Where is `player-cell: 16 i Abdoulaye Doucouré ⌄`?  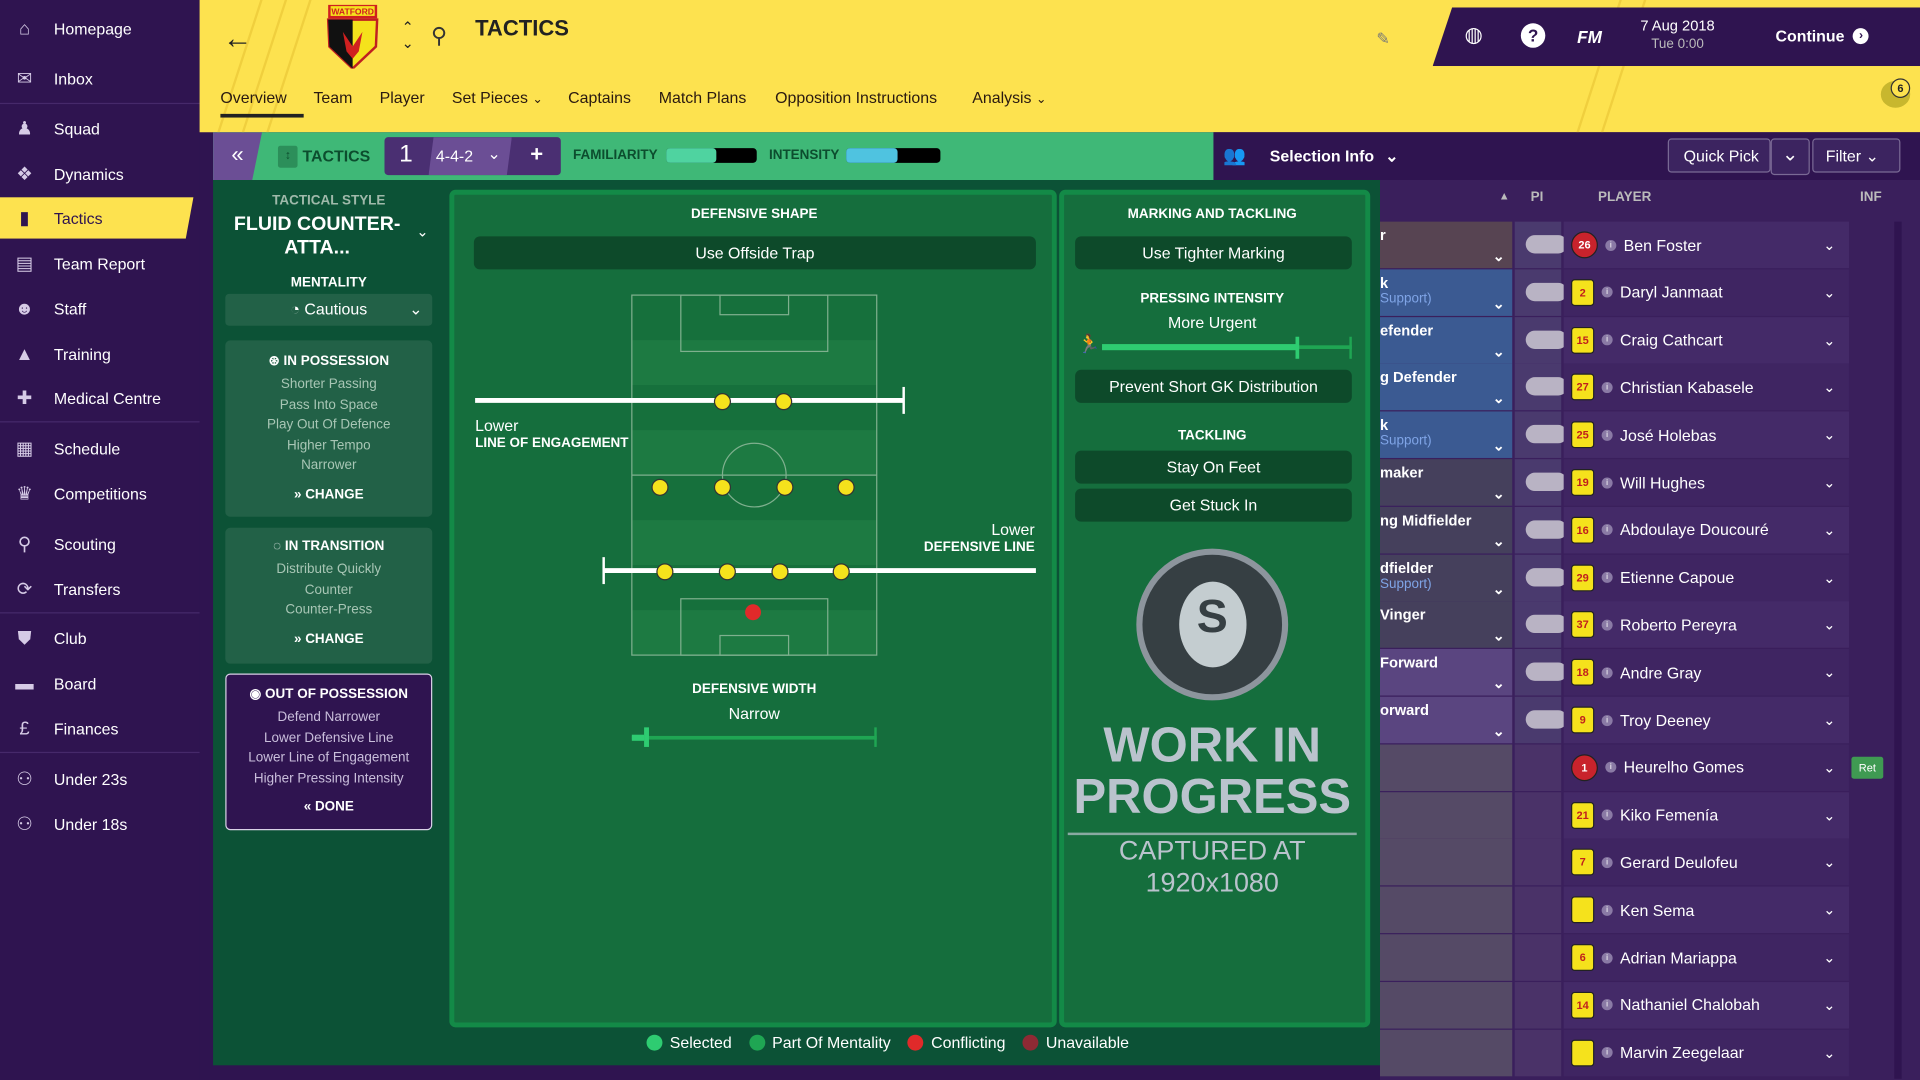 player-cell: 16 i Abdoulaye Doucouré ⌄ is located at coordinates (1706, 530).